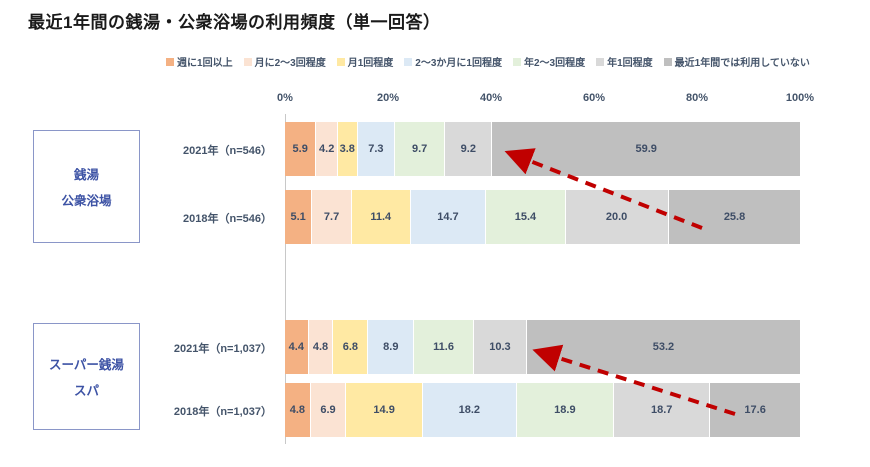 This screenshot has height=467, width=870. I want to click on bar-segment: 15.4, so click(525, 217).